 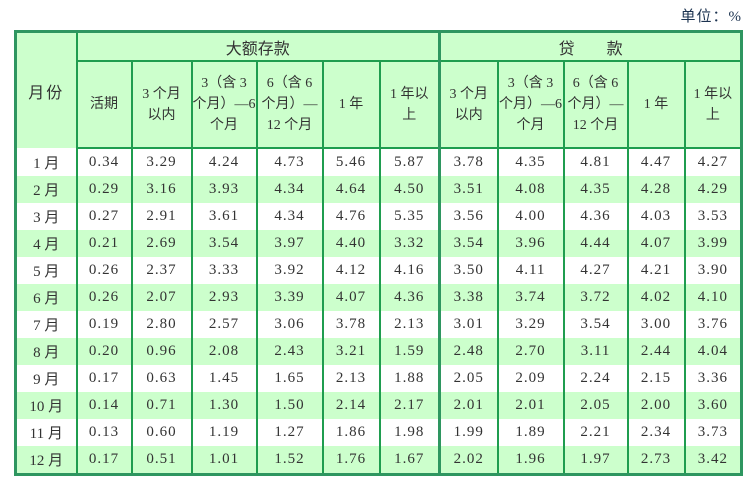 What do you see at coordinates (46, 460) in the screenshot?
I see `month-cell: 12 月` at bounding box center [46, 460].